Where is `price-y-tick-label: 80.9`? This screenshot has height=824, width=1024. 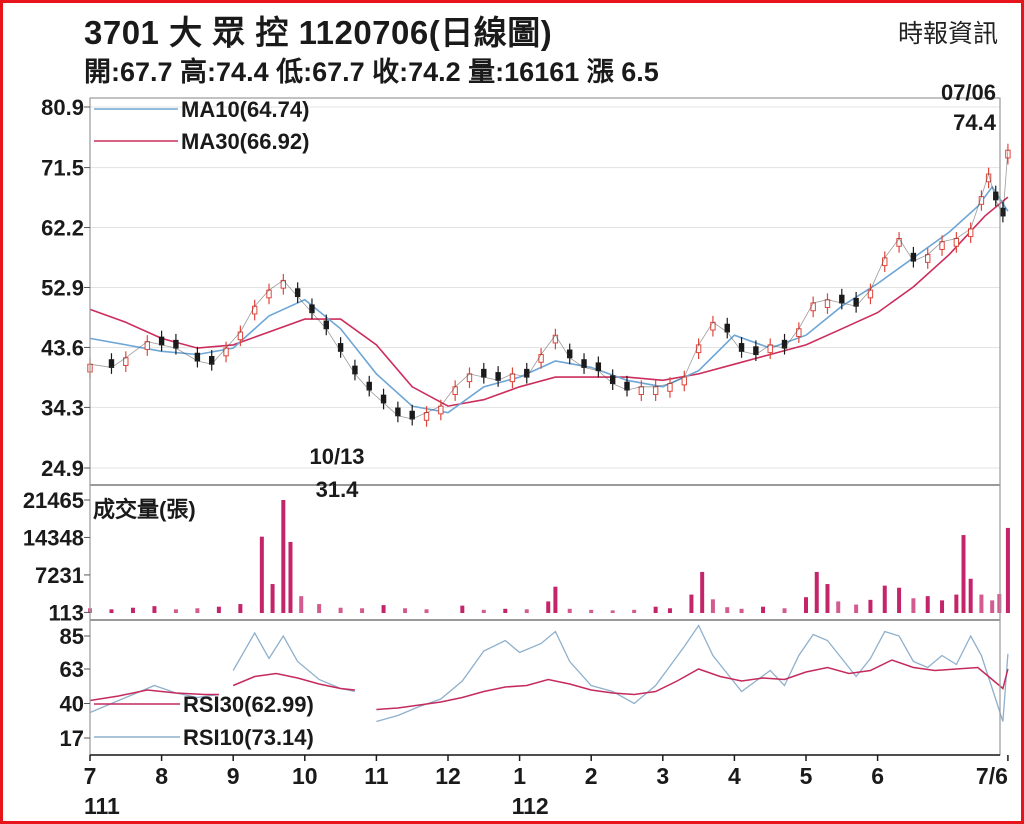 price-y-tick-label: 80.9 is located at coordinates (62, 107).